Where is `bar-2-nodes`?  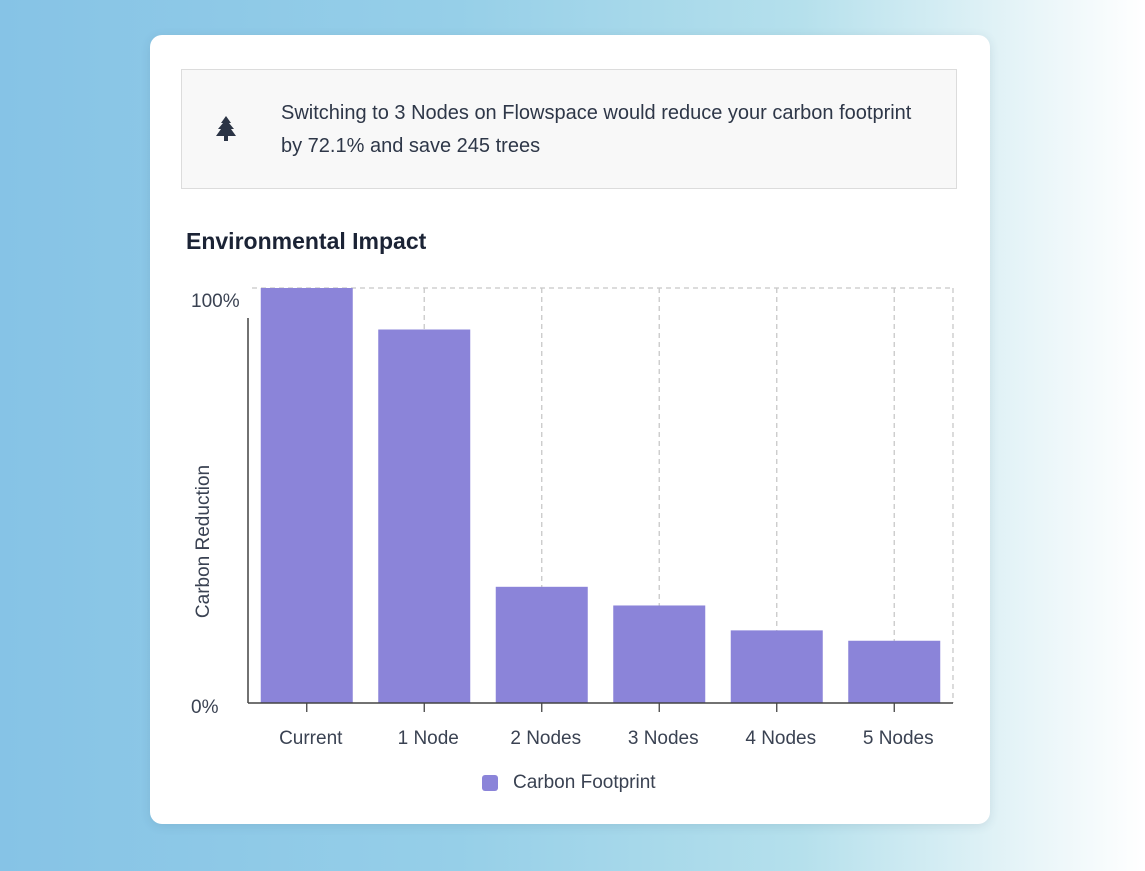
bar-2-nodes is located at coordinates (541, 644).